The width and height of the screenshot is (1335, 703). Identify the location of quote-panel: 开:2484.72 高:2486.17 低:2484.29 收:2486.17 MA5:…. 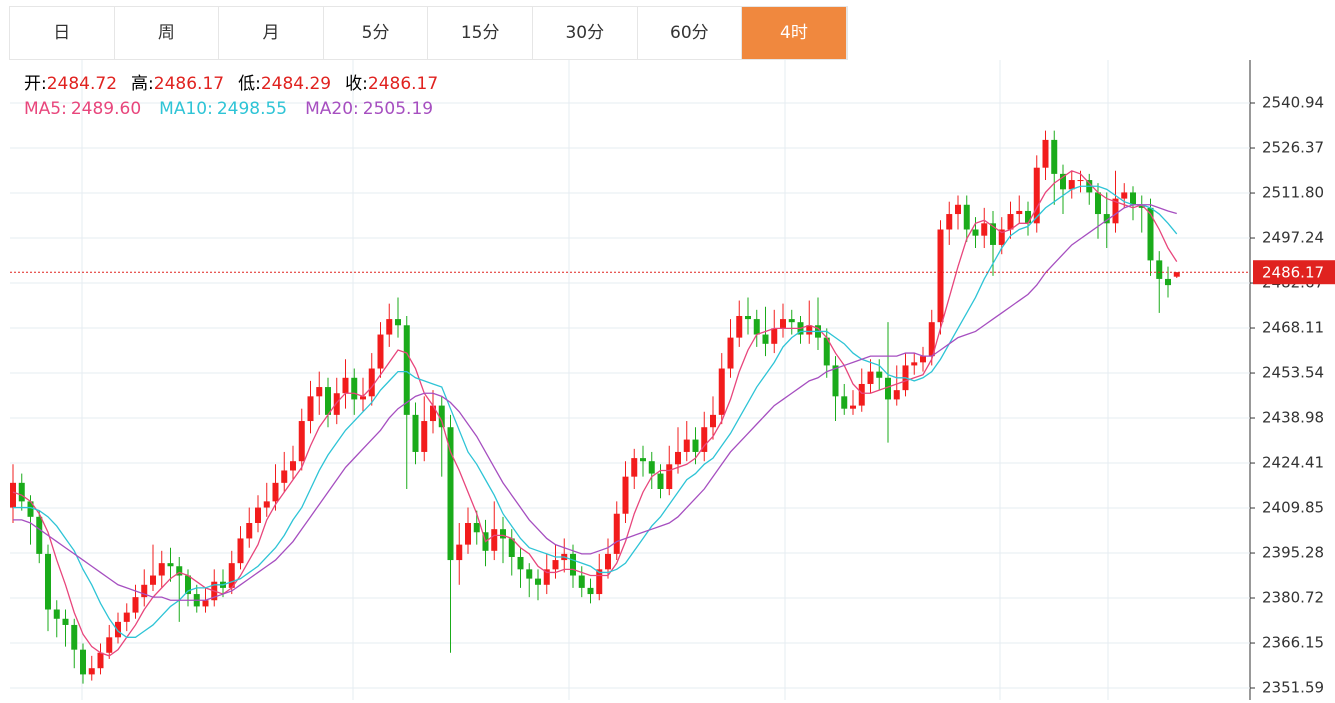
(238, 97).